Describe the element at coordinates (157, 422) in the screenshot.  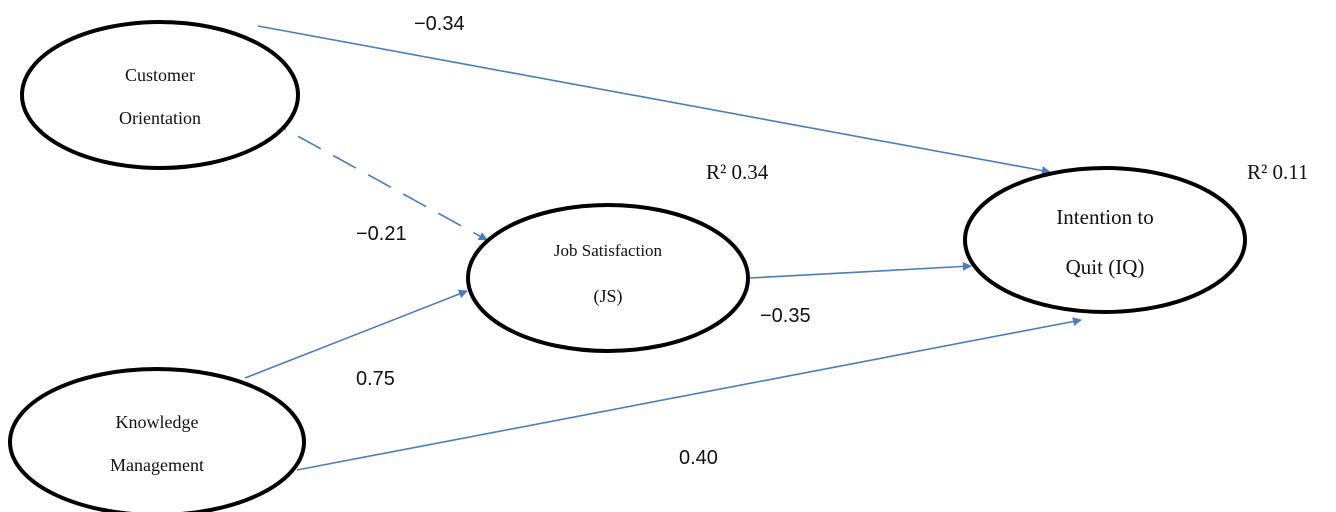
I see `node-knowledge-management-line1: Knowledge` at that location.